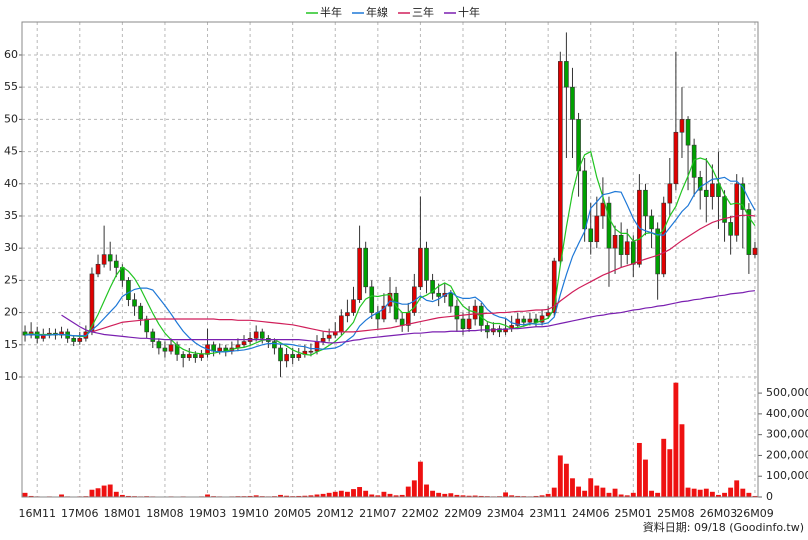 Image resolution: width=808 pixels, height=540 pixels. Describe the element at coordinates (408, 317) in the screenshot. I see `ma-line` at that location.